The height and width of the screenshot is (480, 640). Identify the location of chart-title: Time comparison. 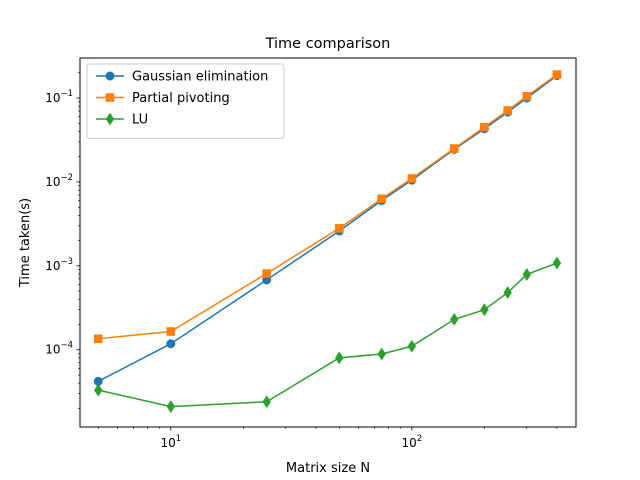
(328, 44).